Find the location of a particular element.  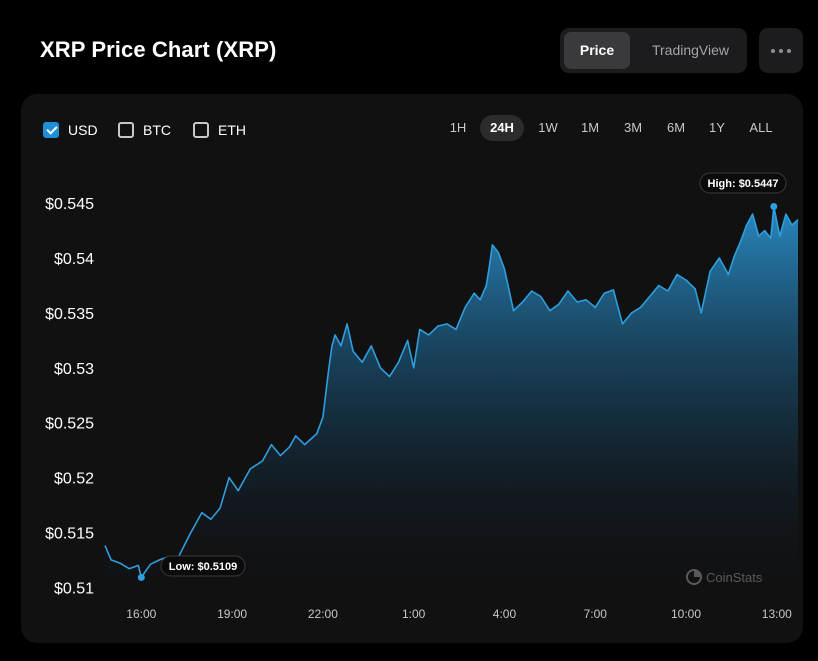

currency-toggle-btc: BTC is located at coordinates (144, 130).